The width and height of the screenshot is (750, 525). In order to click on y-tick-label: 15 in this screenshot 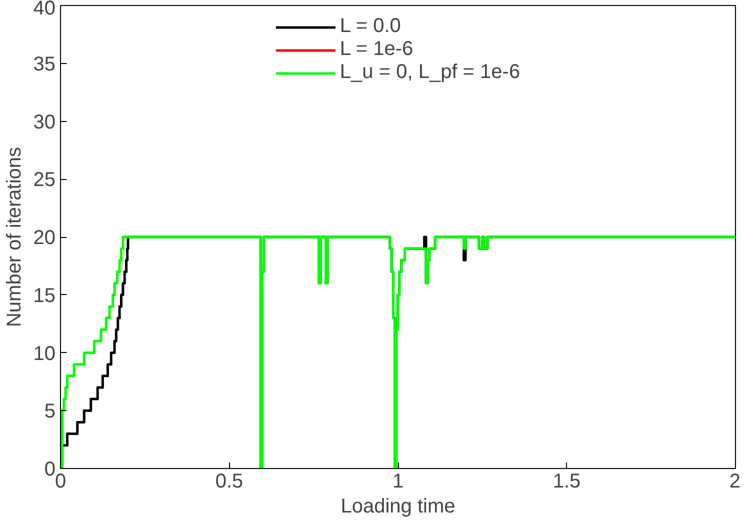, I will do `click(44, 295)`.